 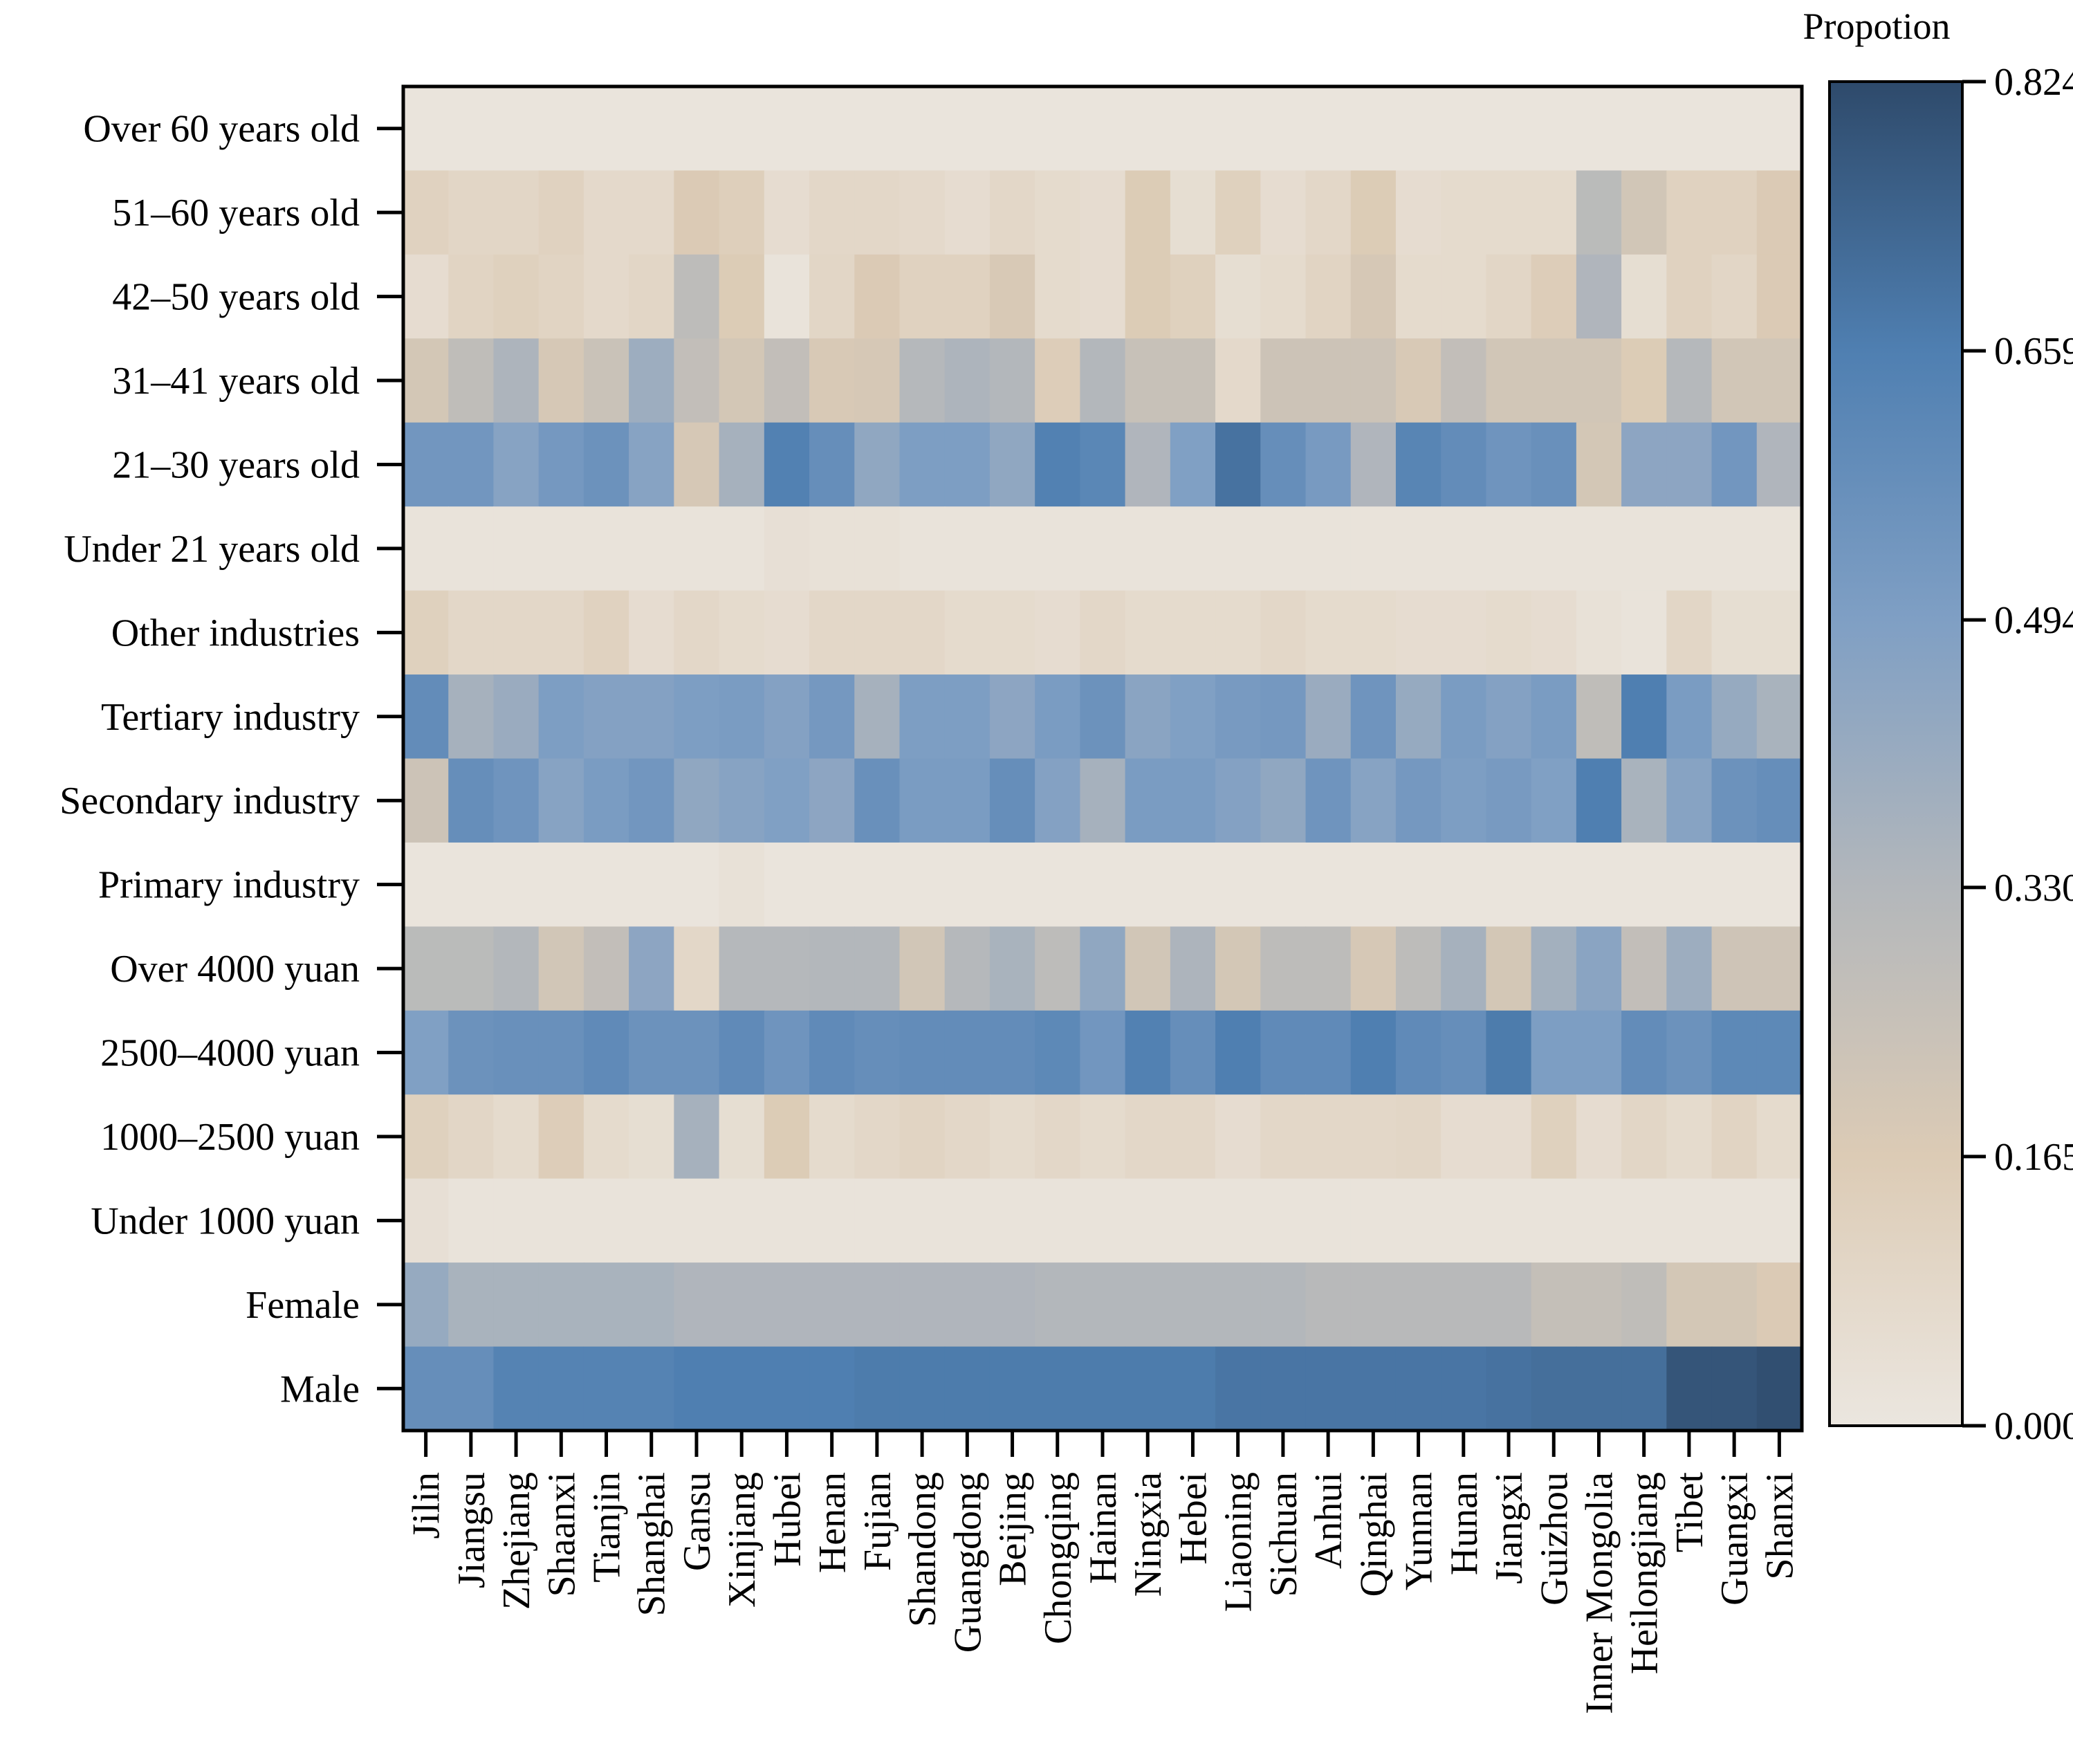 I want to click on colorbar-tick-label: 0.659, so click(x=2033, y=351).